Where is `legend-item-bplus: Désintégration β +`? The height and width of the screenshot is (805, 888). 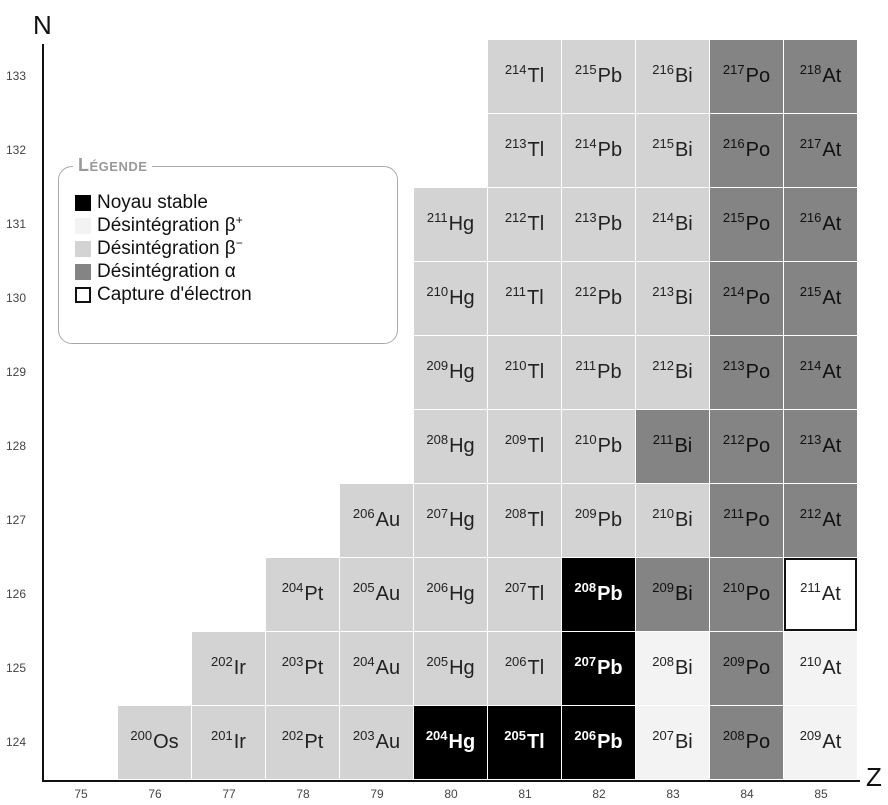
legend-item-bplus: Désintégration β + is located at coordinates (159, 225).